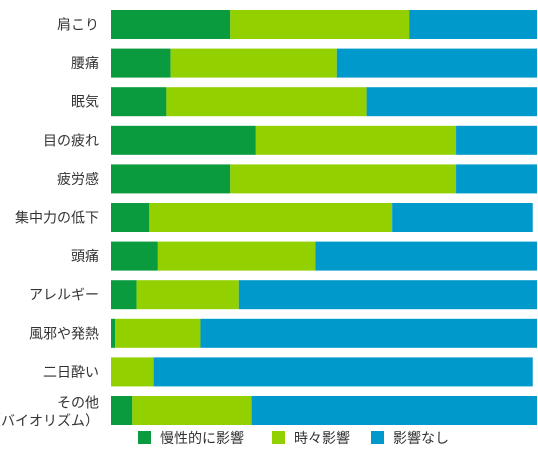 This screenshot has height=457, width=538. Describe the element at coordinates (57, 218) in the screenshot. I see `category-label: 集中力の低下` at that location.